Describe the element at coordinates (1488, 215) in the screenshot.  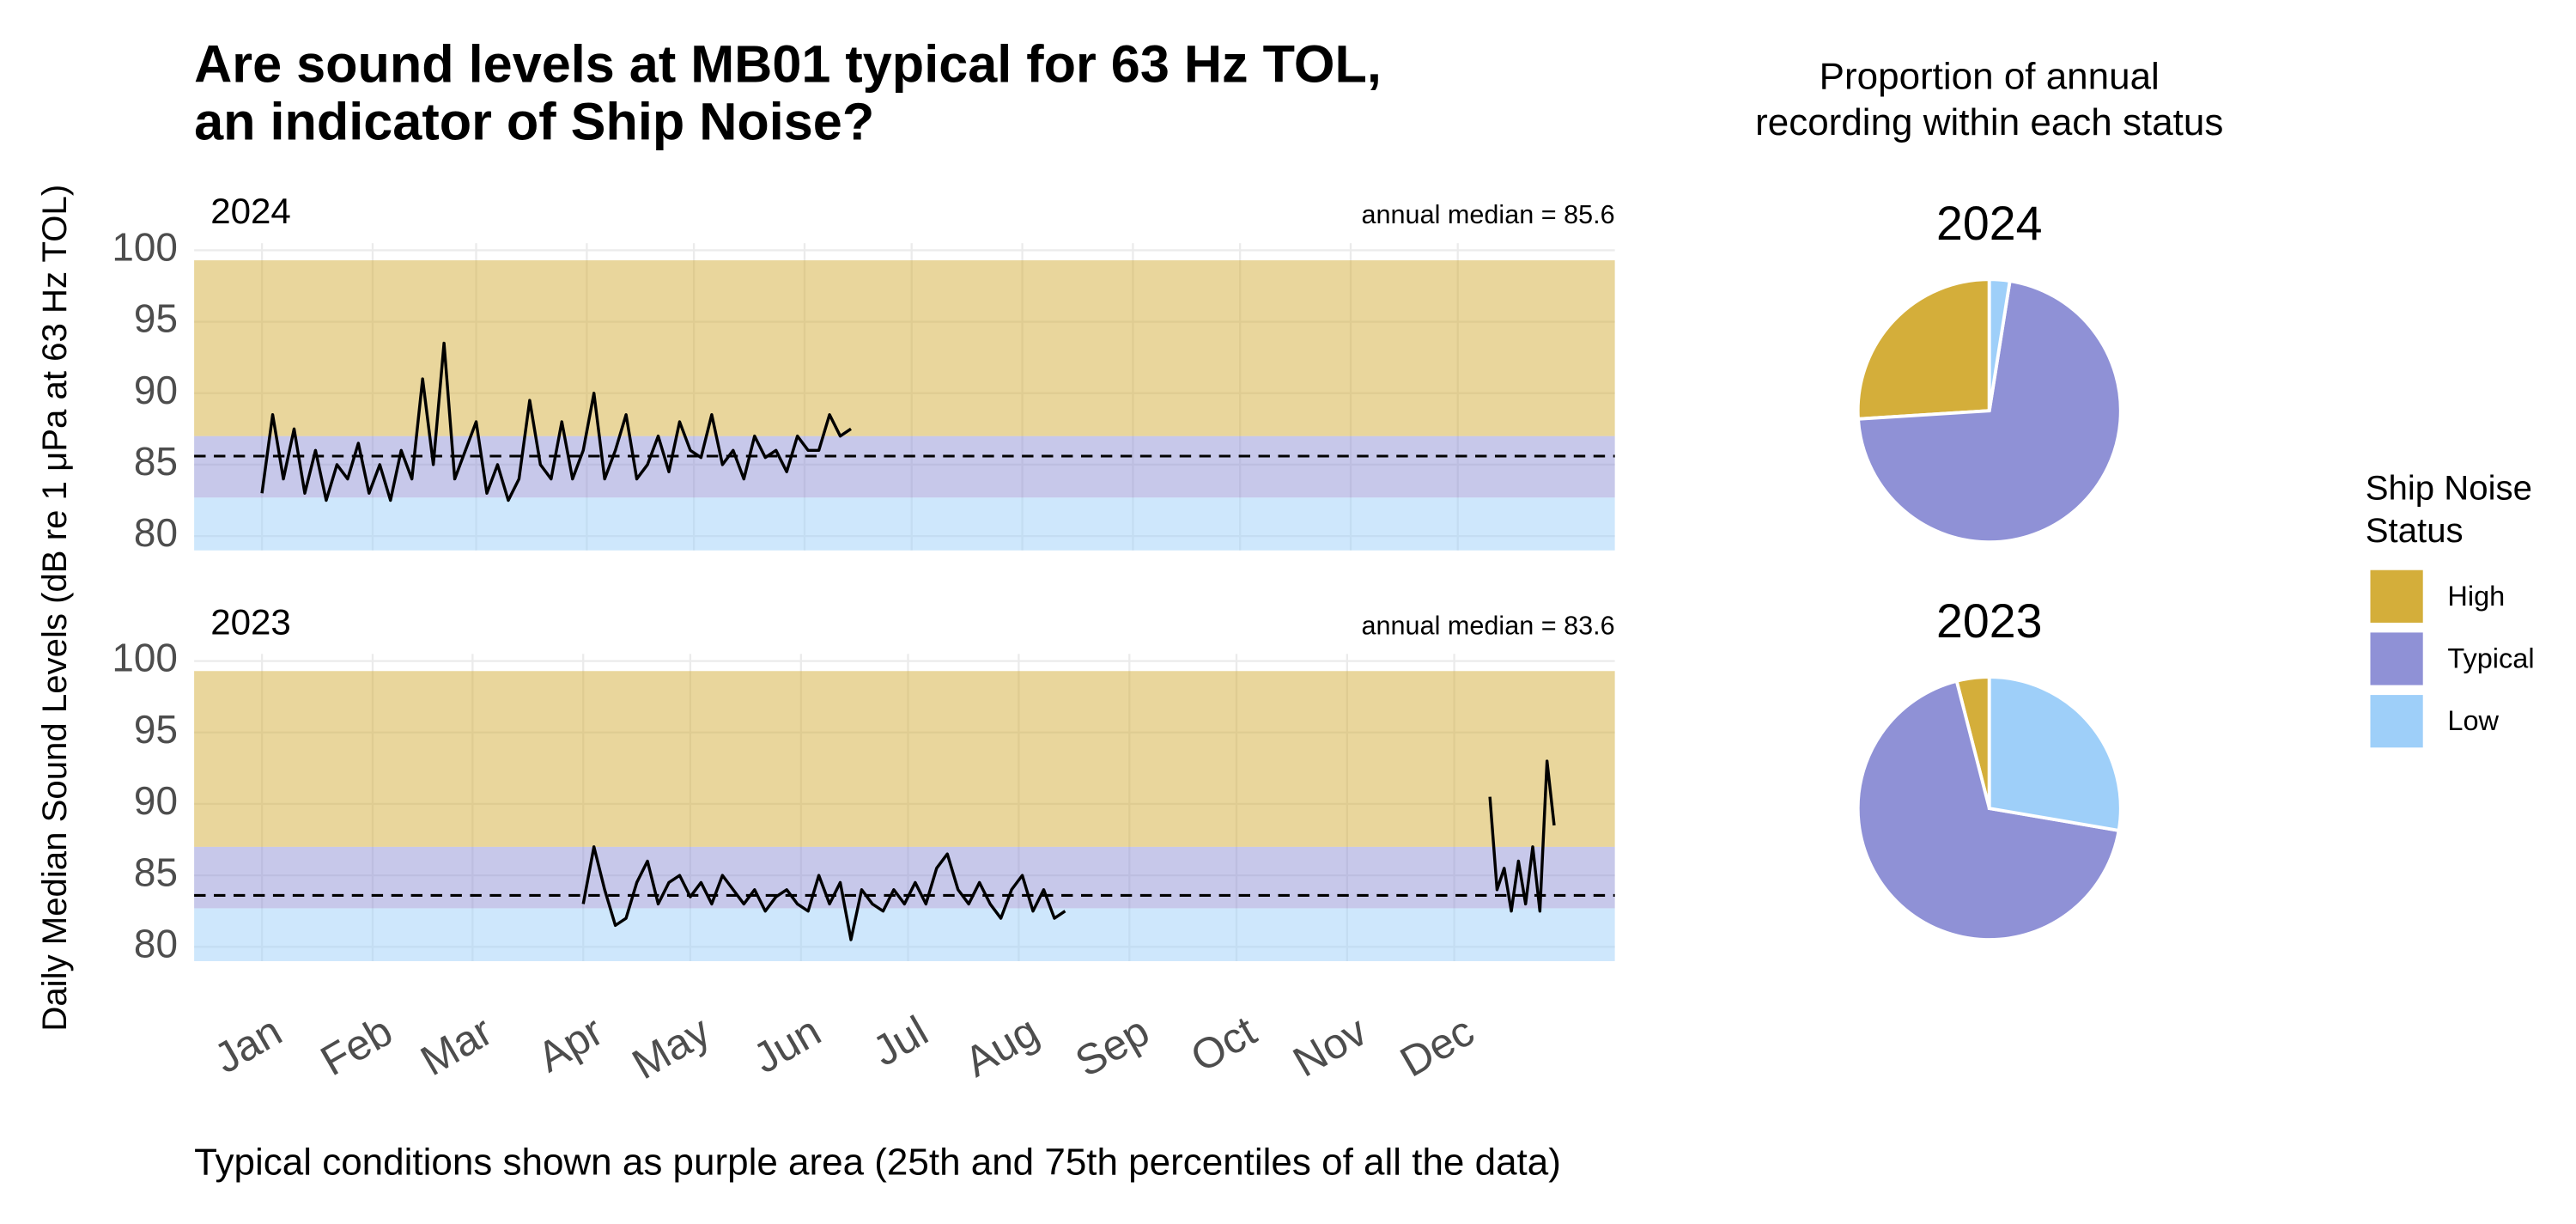
I see `median-label: annual median = 85.6` at that location.